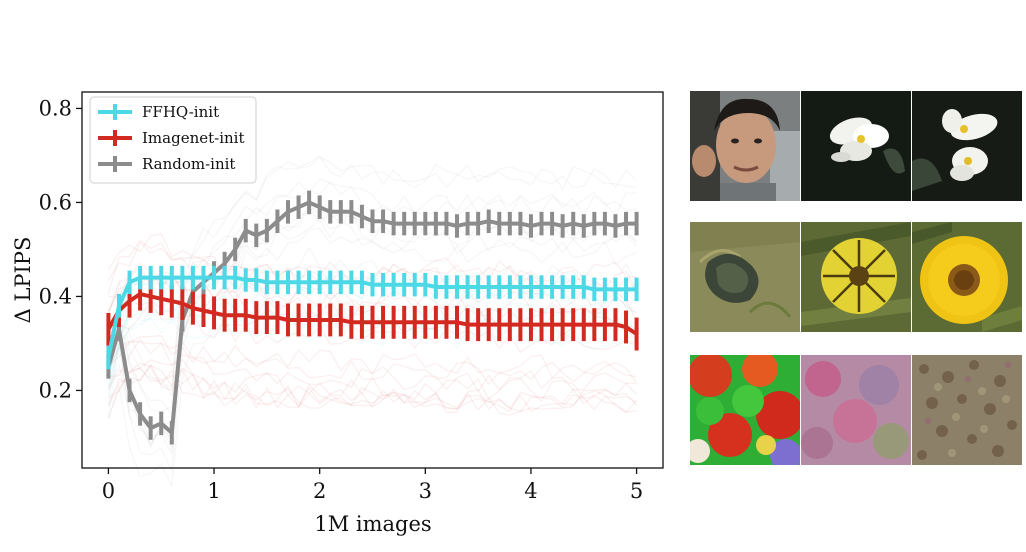 This screenshot has height=552, width=1026. What do you see at coordinates (319, 491) in the screenshot?
I see `x-tick-label: 2` at bounding box center [319, 491].